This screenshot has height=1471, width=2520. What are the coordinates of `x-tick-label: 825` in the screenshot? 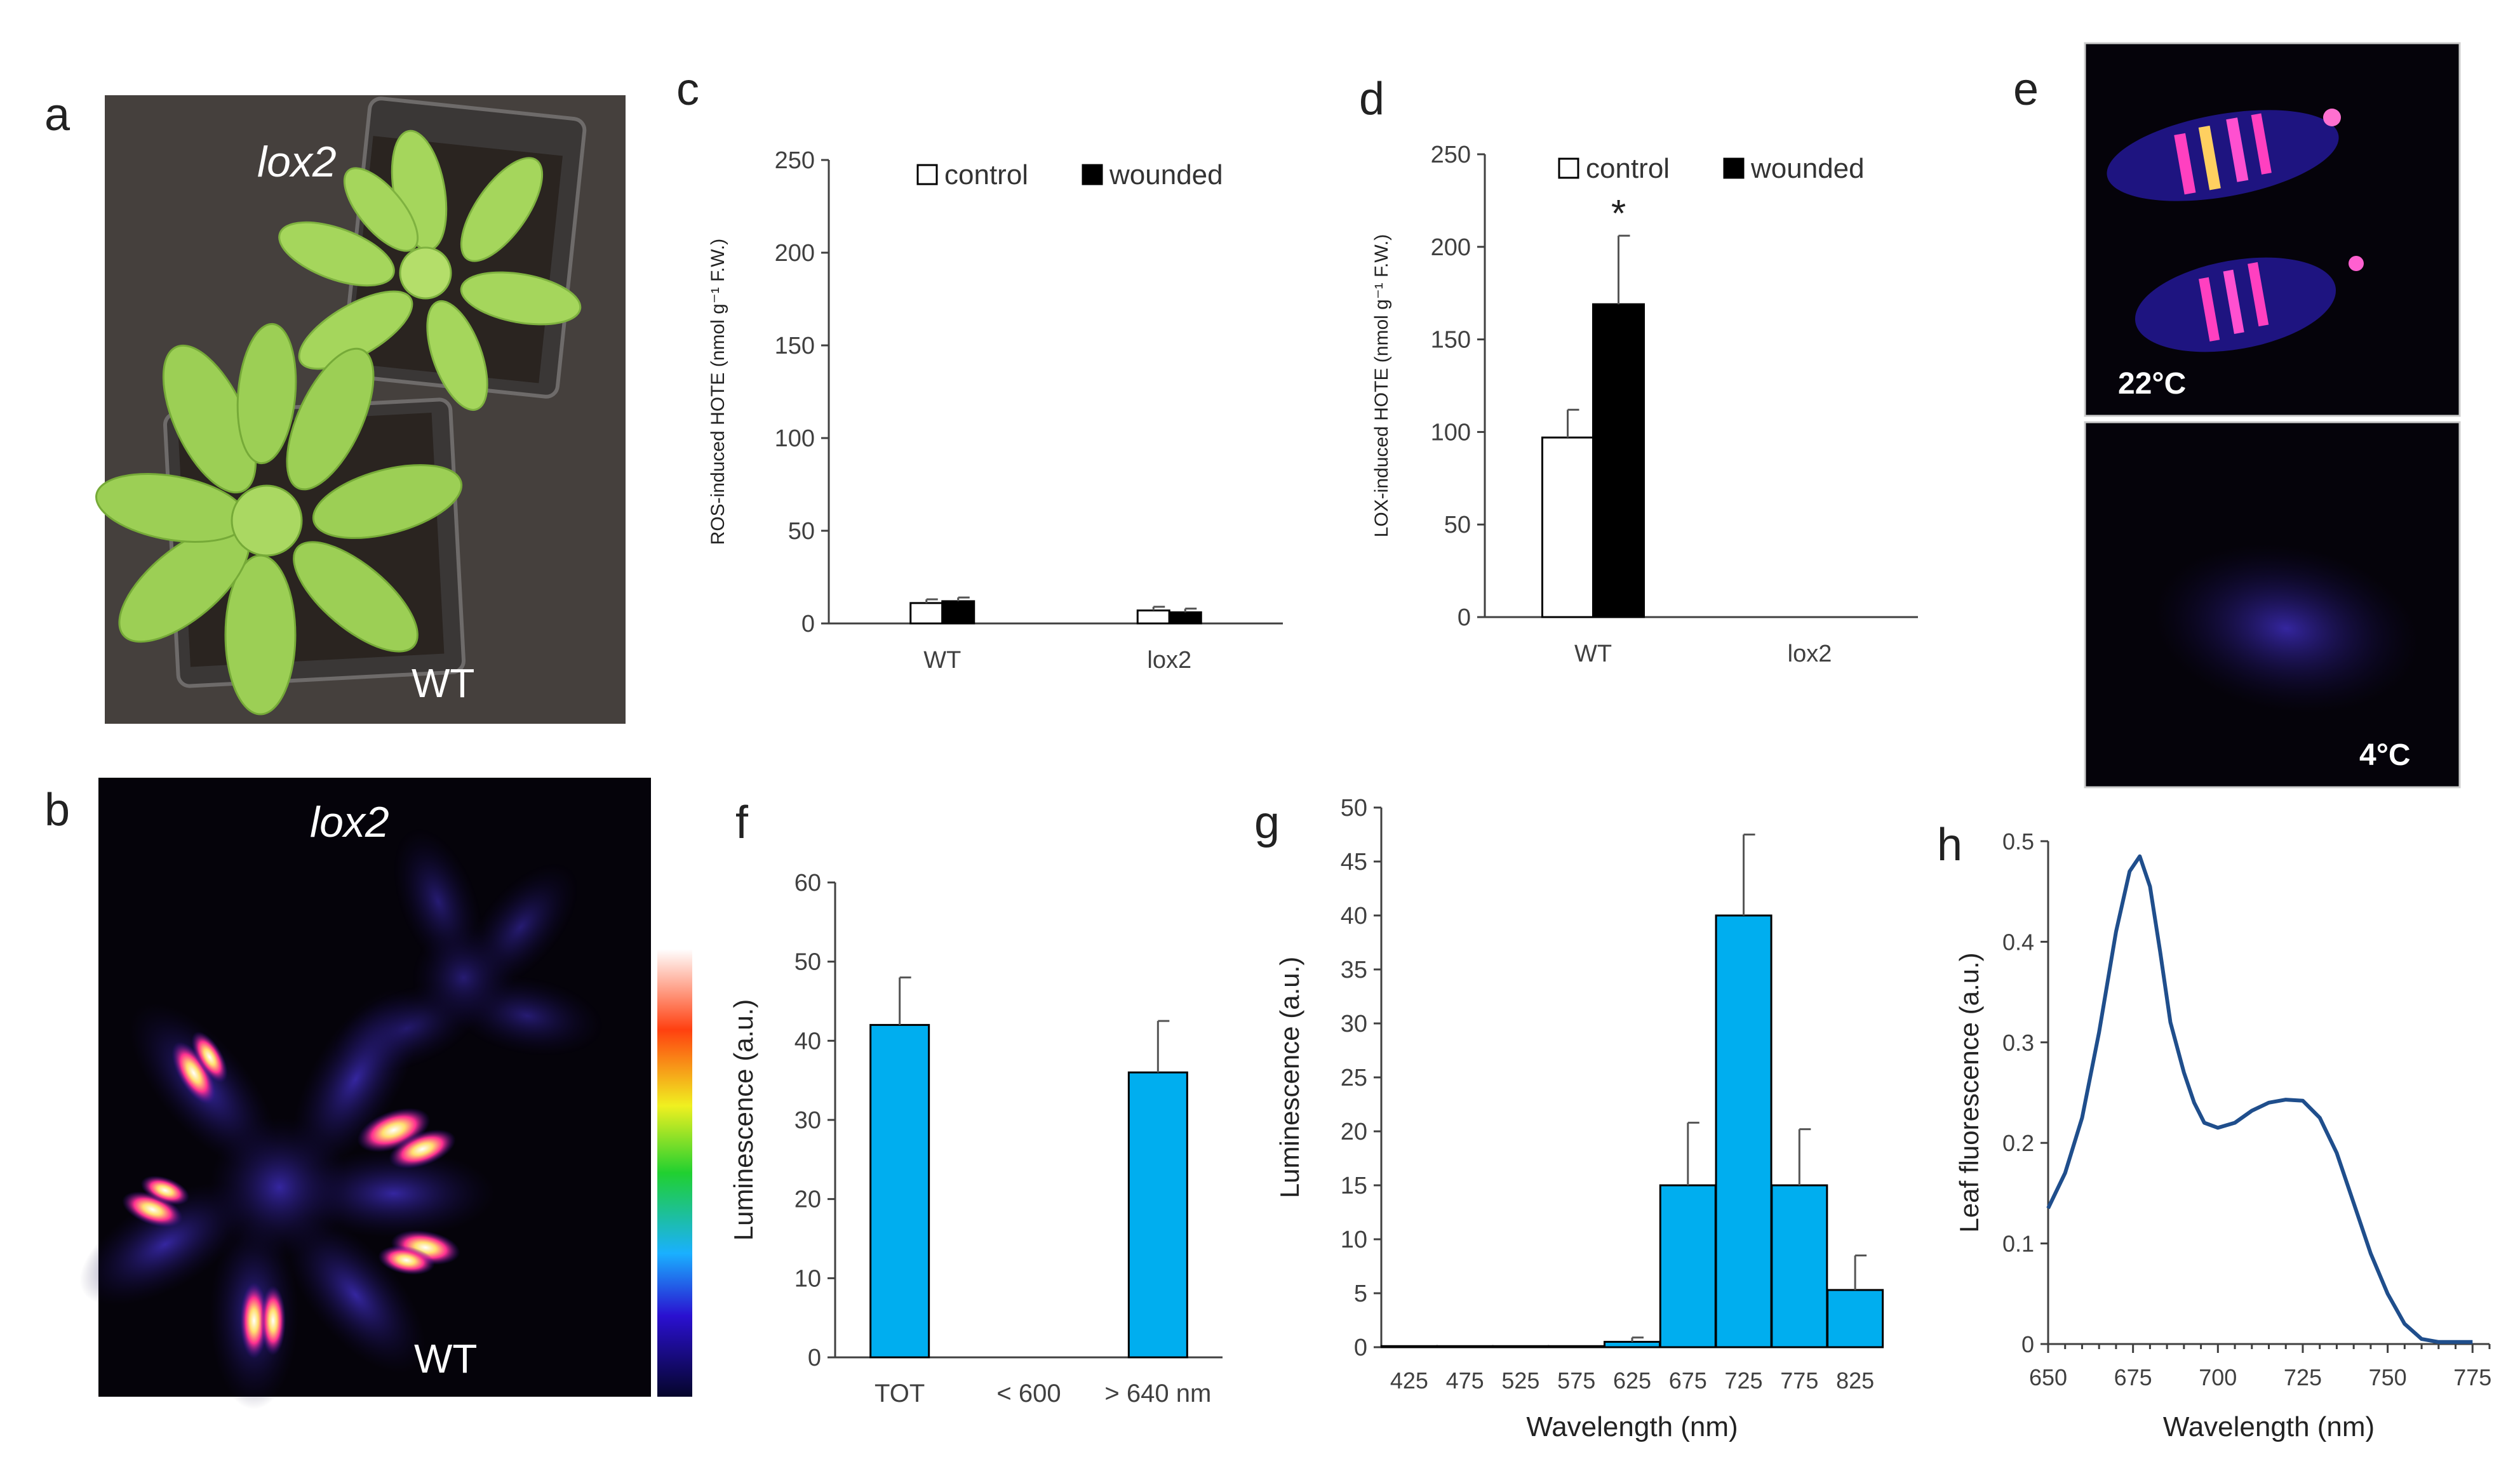 It's located at (1855, 1381).